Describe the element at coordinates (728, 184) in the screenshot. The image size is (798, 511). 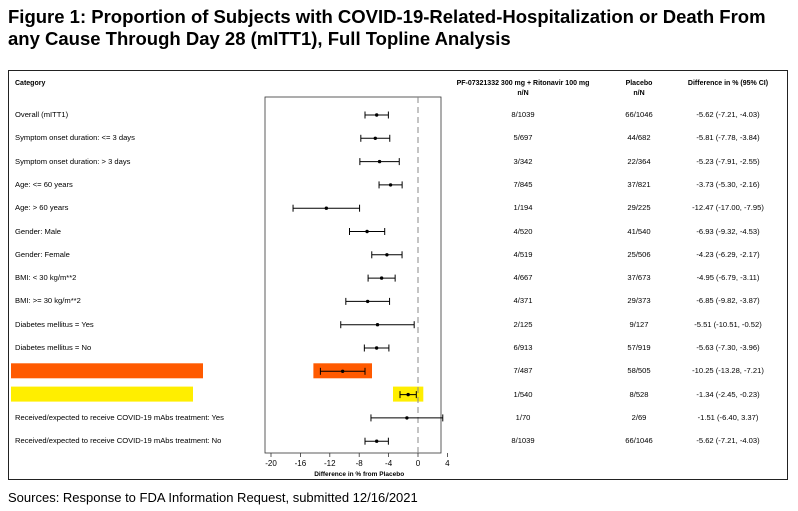
I see `difference-ci: -3.73 (-5.30, -2.16)` at that location.